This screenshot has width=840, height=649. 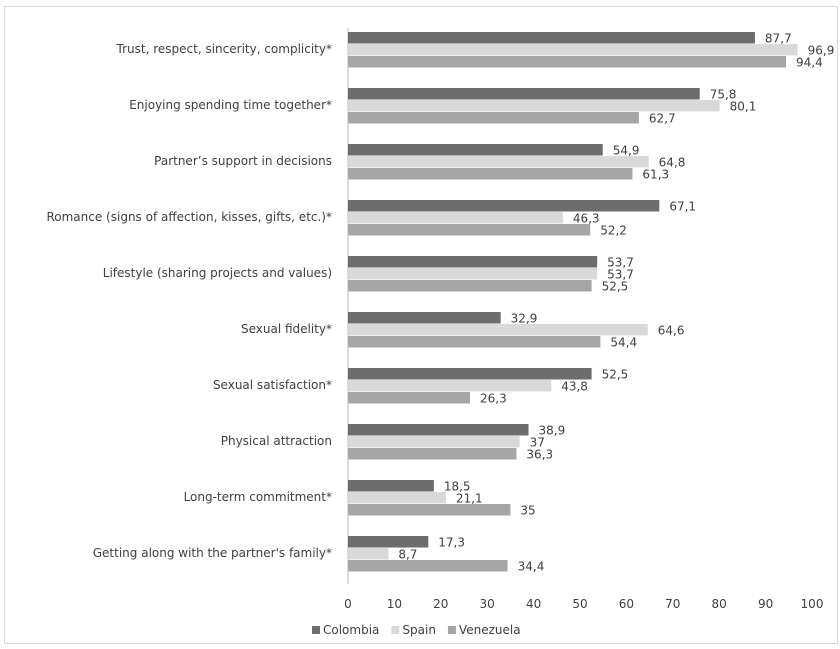 I want to click on legend-swatch-colombia, so click(x=316, y=630).